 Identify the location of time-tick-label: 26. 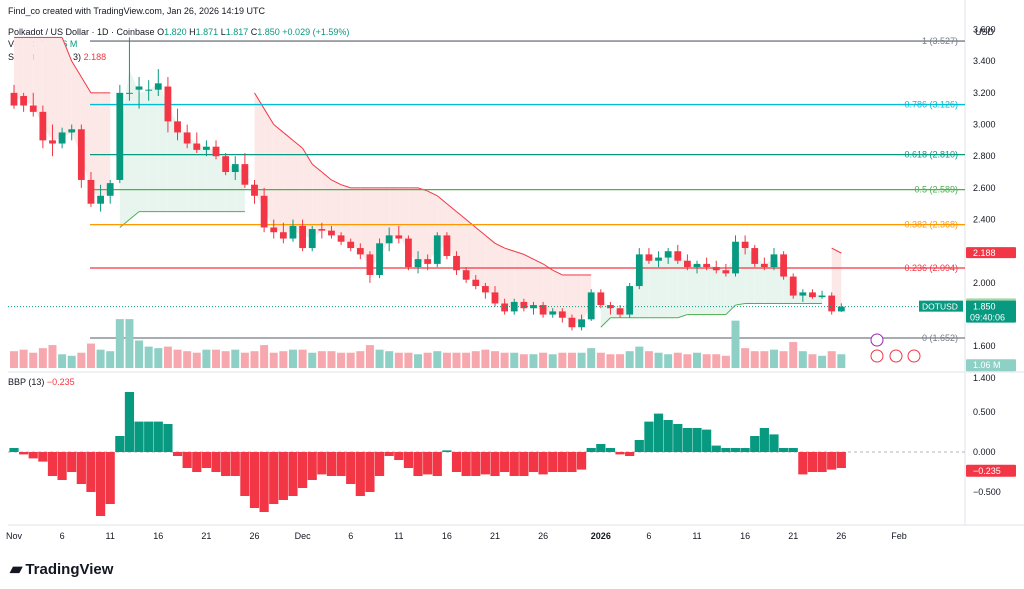
(841, 536).